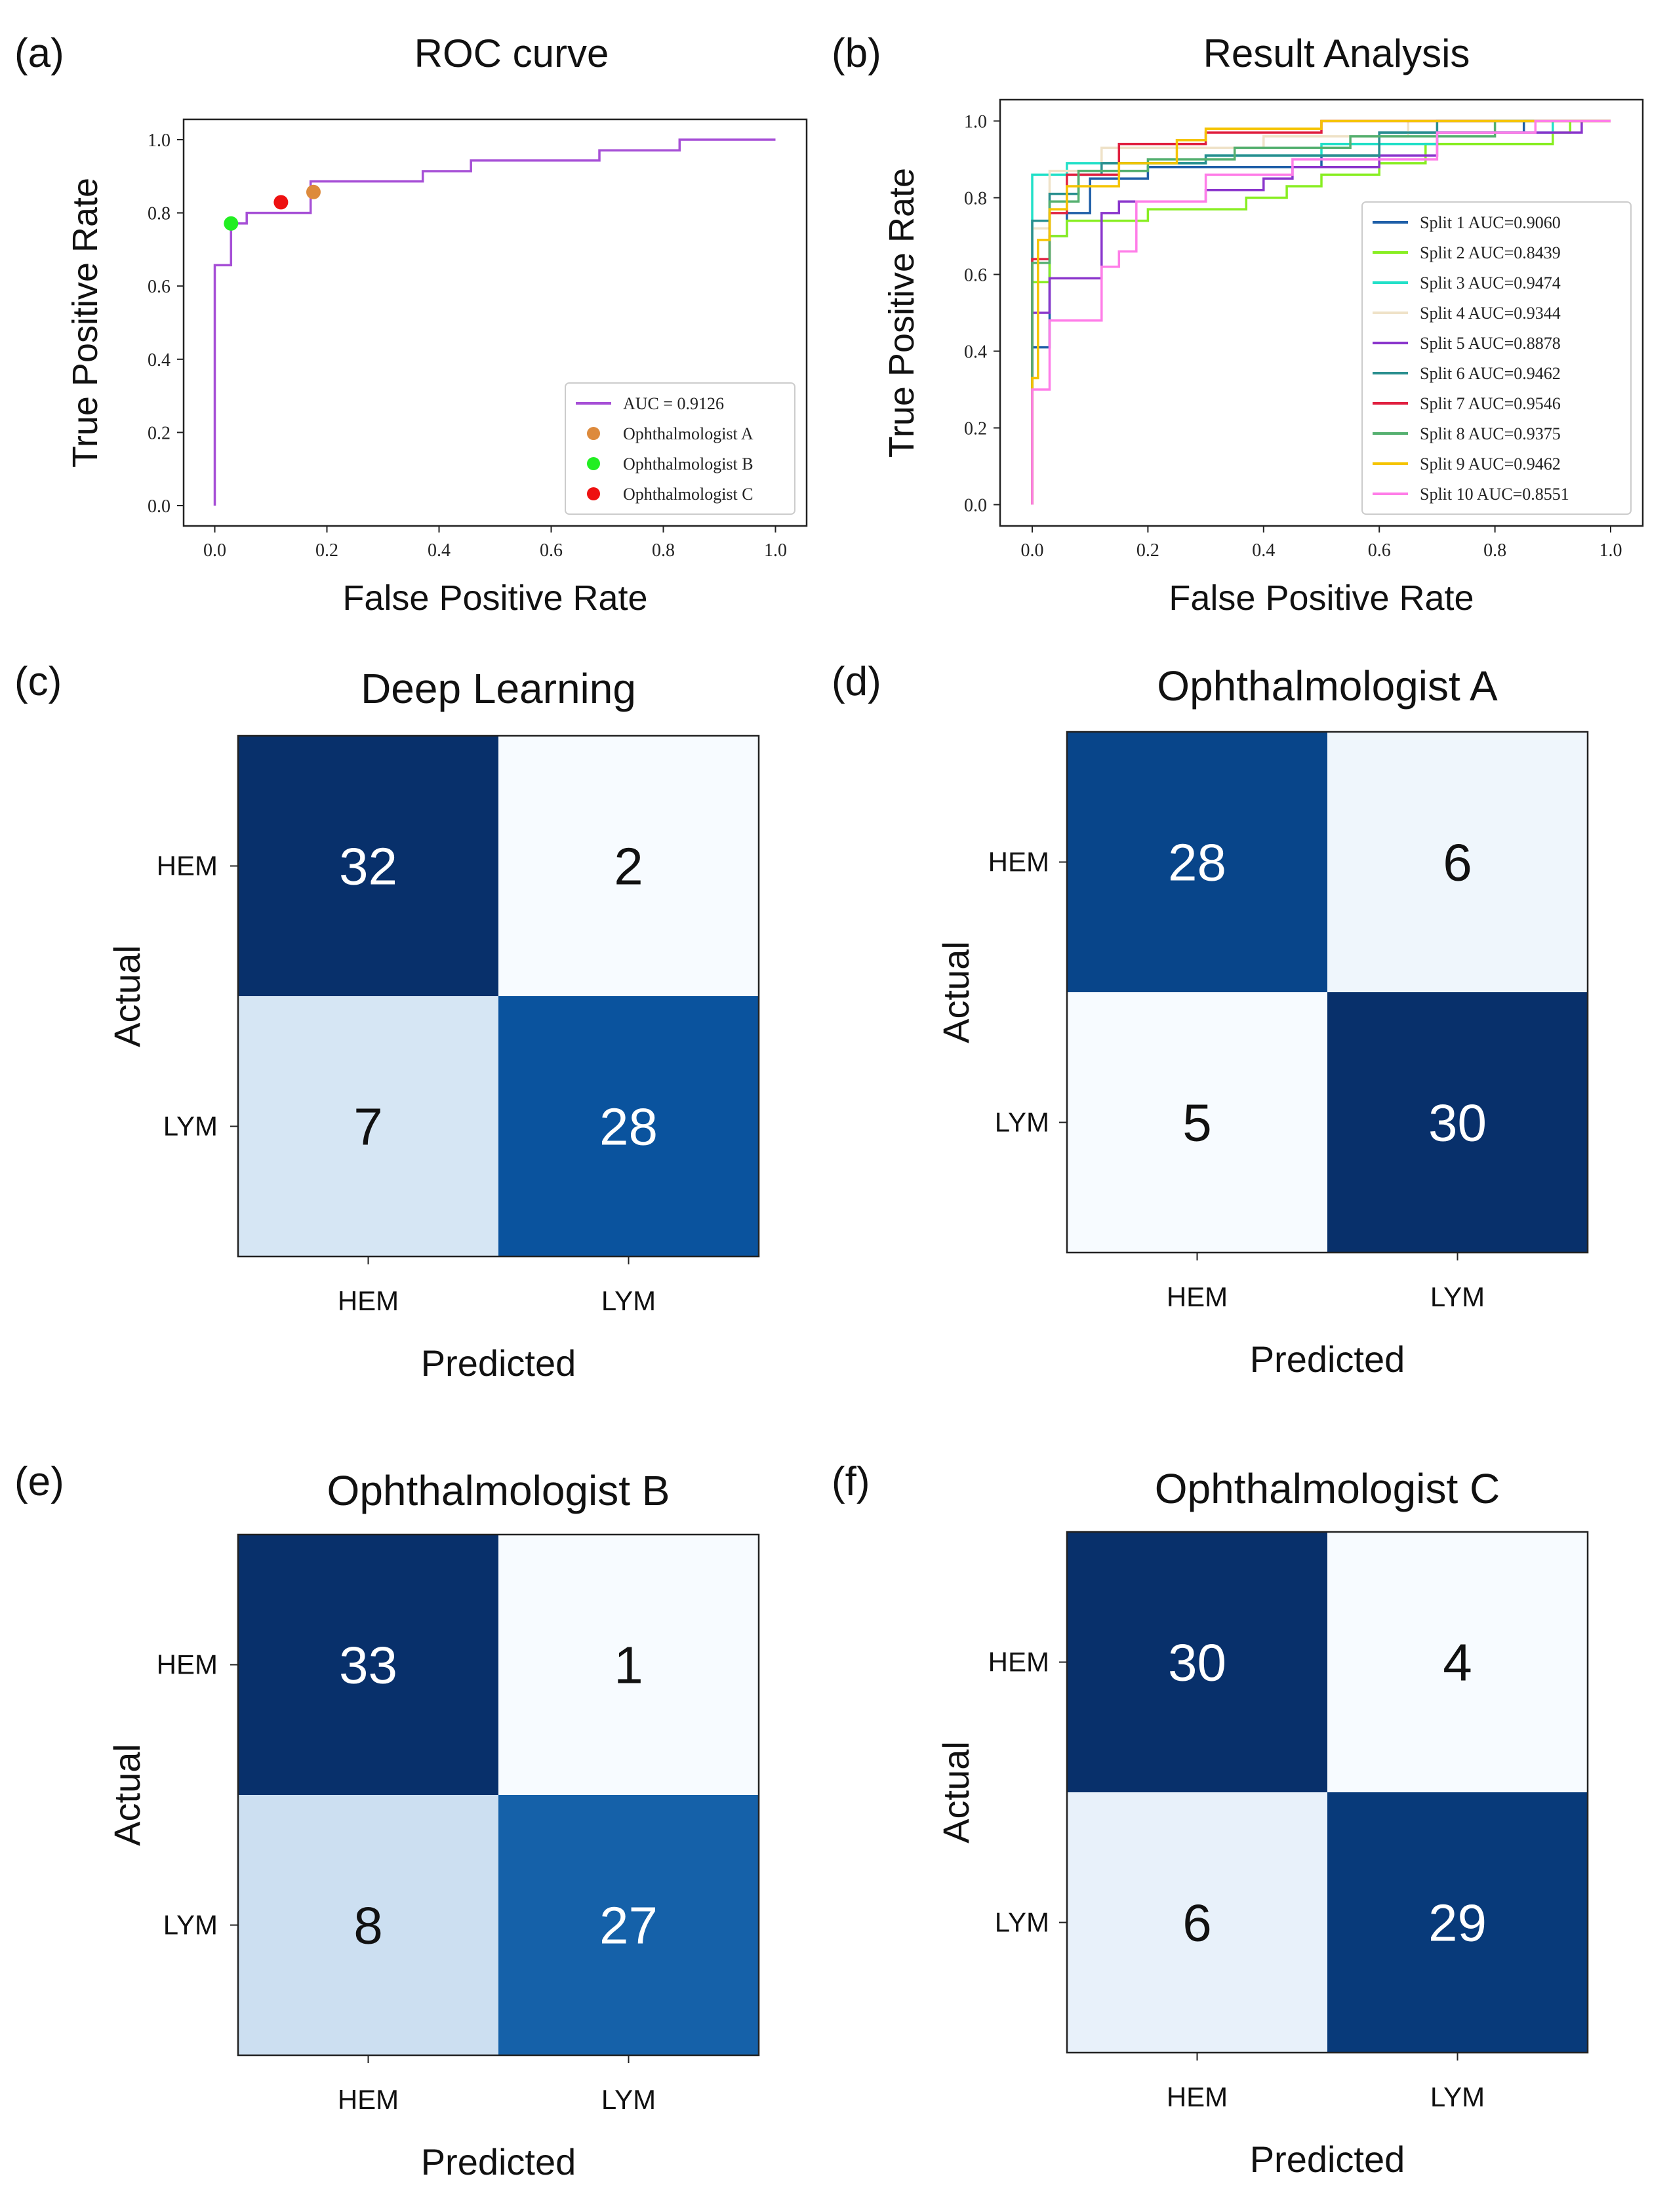  Describe the element at coordinates (1491, 404) in the screenshot. I see `legend-entry-label: Split 7 AUC=0.9546` at that location.